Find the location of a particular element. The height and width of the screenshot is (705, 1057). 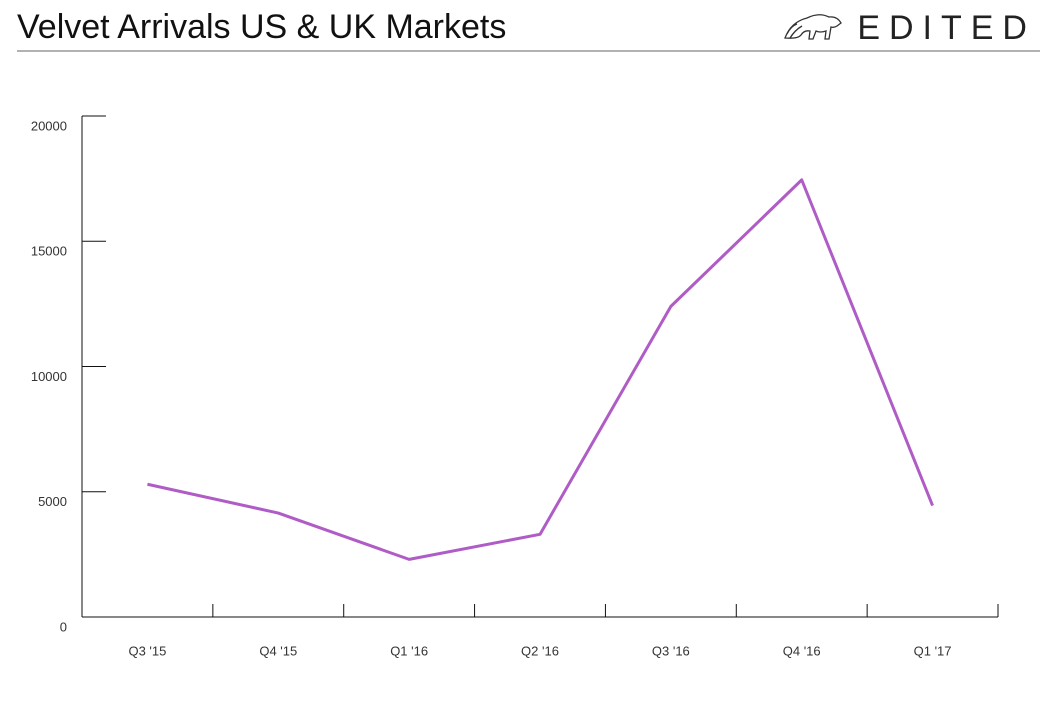

y-tick-label: 0 is located at coordinates (63, 626).